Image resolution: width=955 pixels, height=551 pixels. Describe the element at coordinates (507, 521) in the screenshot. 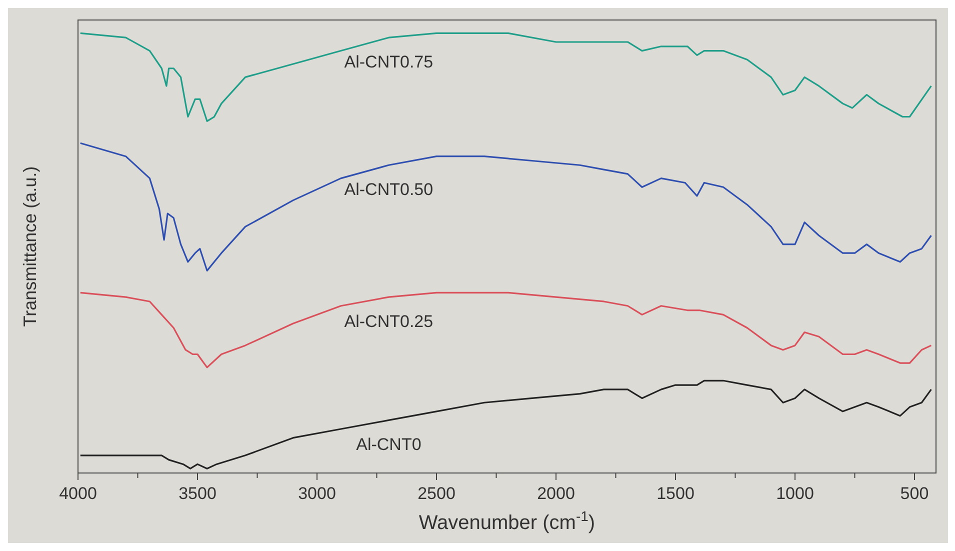

I see `x-axis-title: Wavenumber (cm$^{-1}$)` at that location.